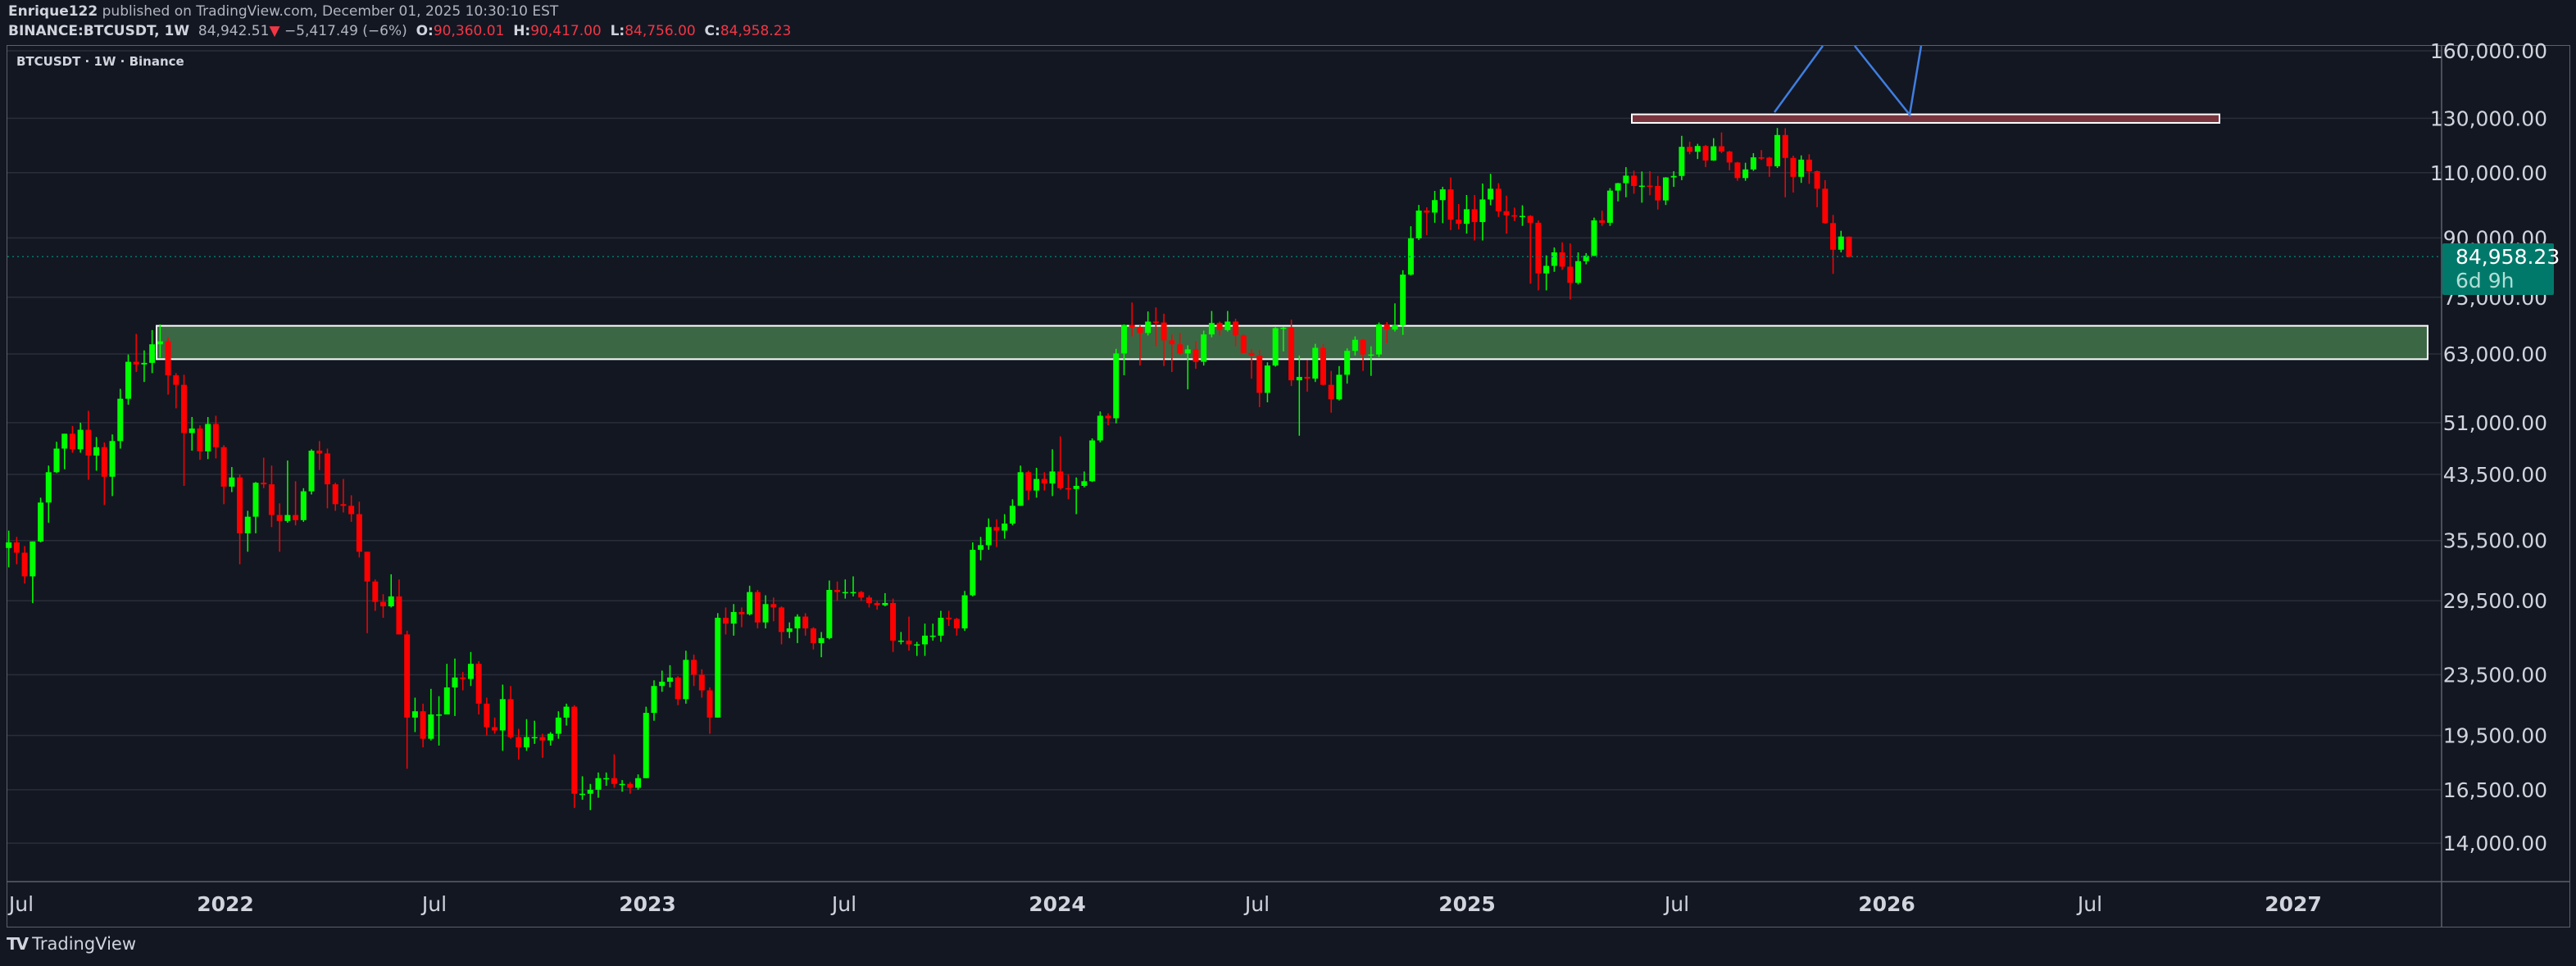 This screenshot has height=966, width=2576. What do you see at coordinates (2495, 423) in the screenshot?
I see `price-tick-label: 51,000.00` at bounding box center [2495, 423].